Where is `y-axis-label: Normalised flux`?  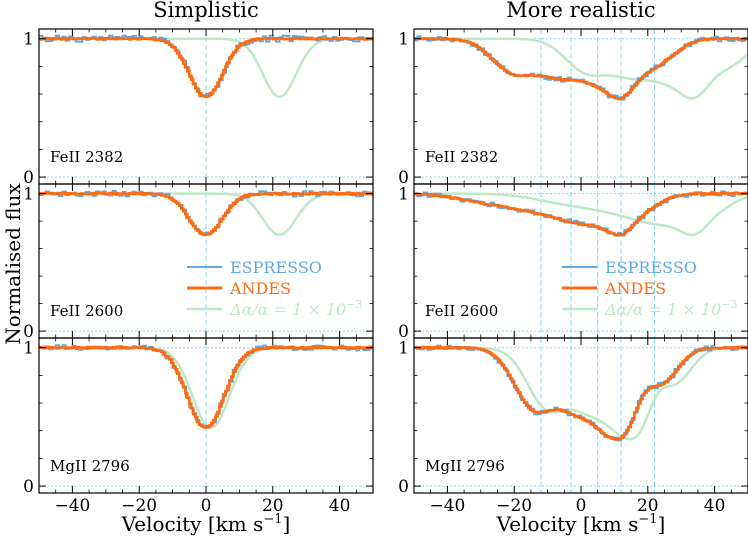 y-axis-label: Normalised flux is located at coordinates (13, 264).